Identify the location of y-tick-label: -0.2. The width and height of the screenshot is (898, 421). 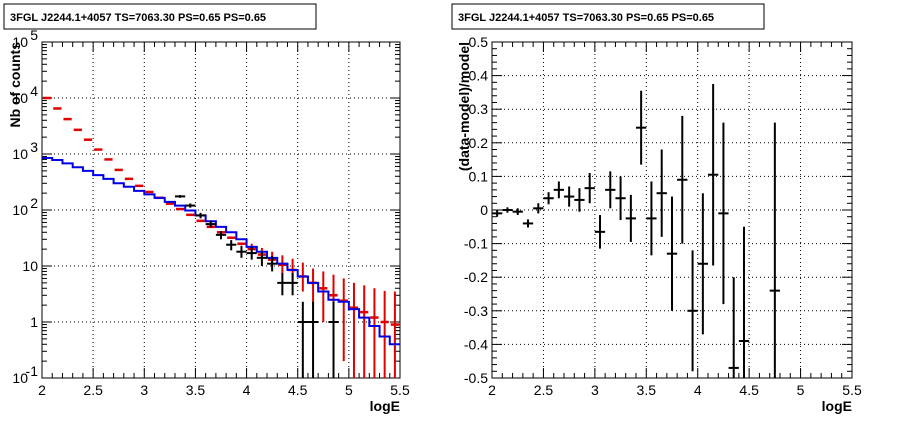
(476, 277).